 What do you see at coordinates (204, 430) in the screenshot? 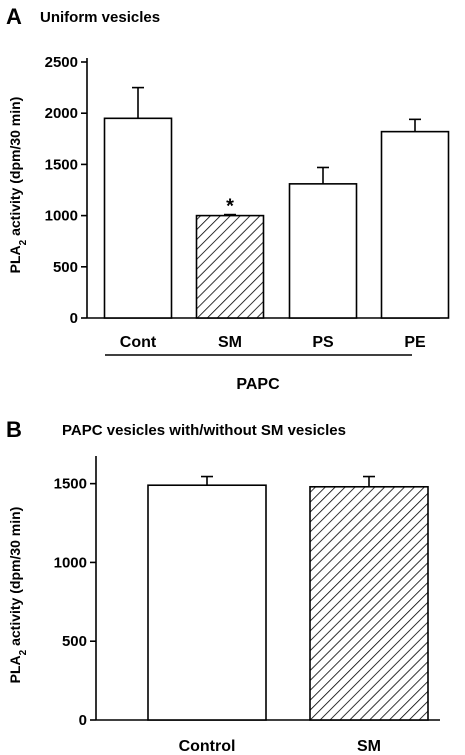
I see `panel-b-title: PAPC vesicles with/without SM vesicles` at bounding box center [204, 430].